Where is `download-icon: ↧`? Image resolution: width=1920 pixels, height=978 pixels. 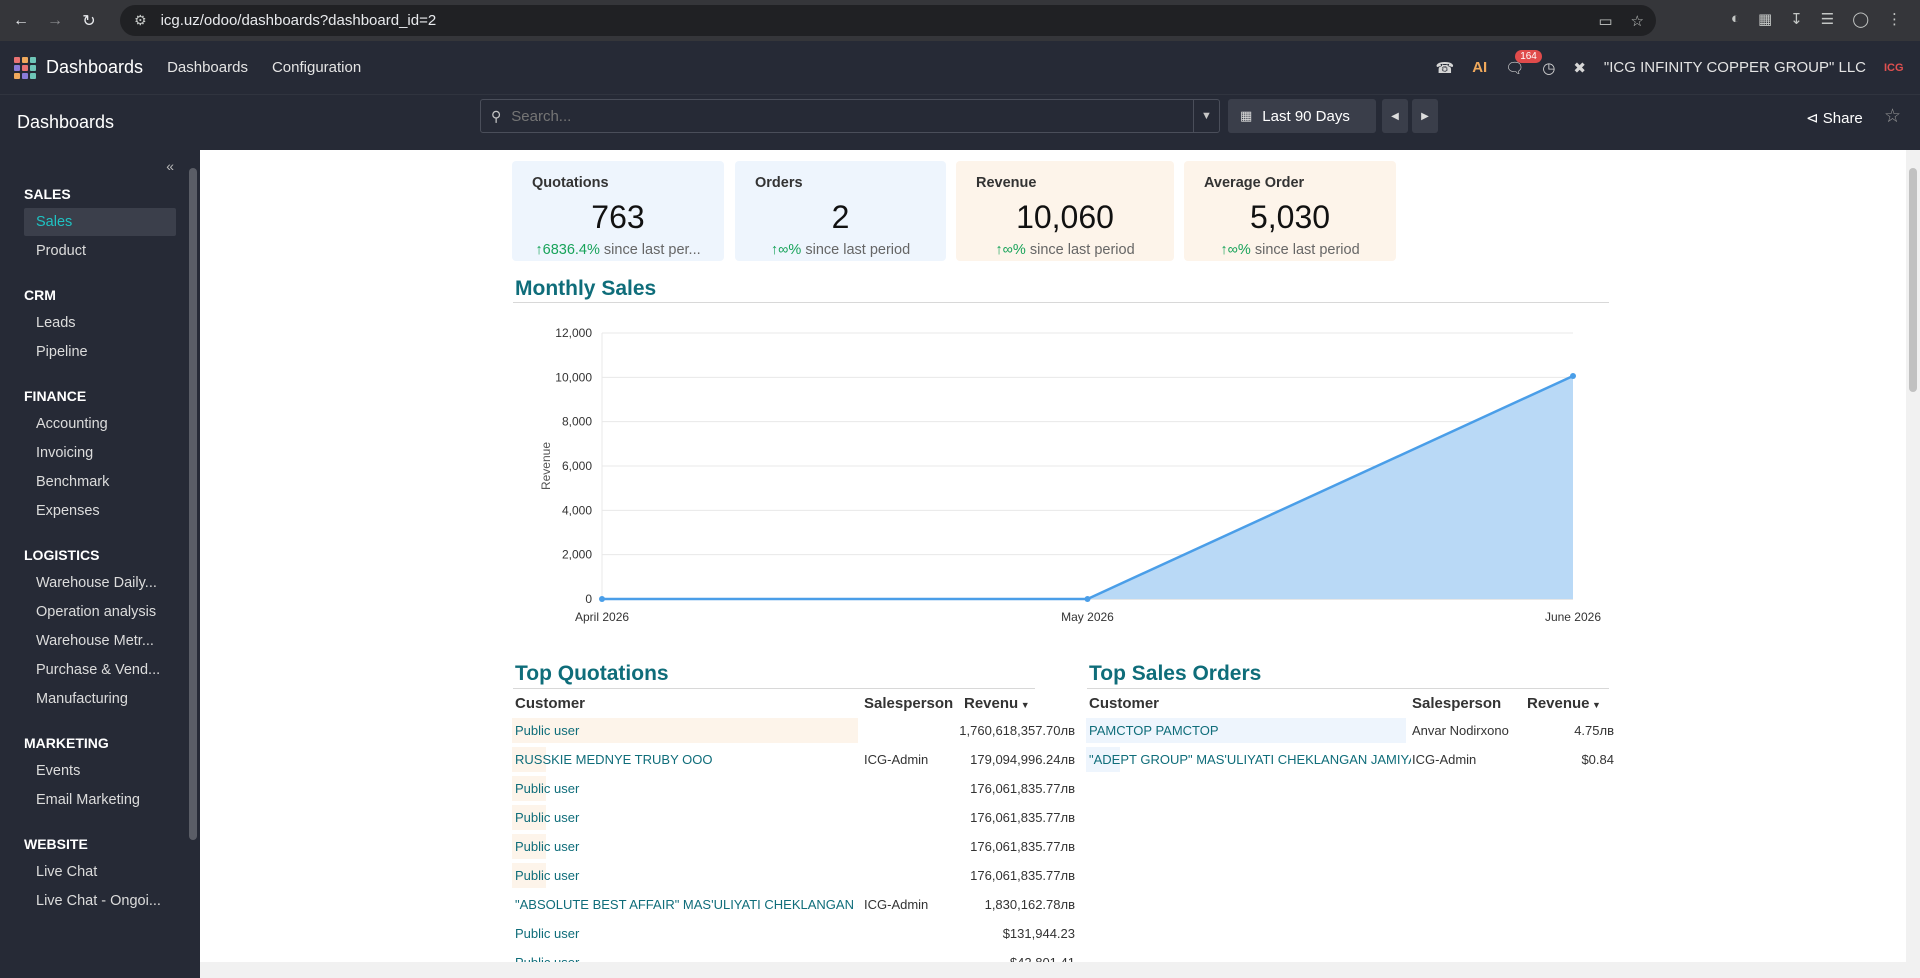 download-icon: ↧ is located at coordinates (1796, 19).